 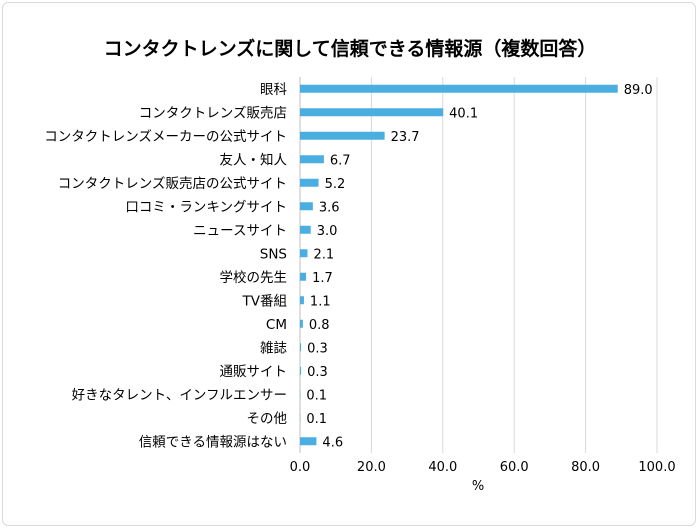 What do you see at coordinates (273, 90) in the screenshot?
I see `category-label: 眼科` at bounding box center [273, 90].